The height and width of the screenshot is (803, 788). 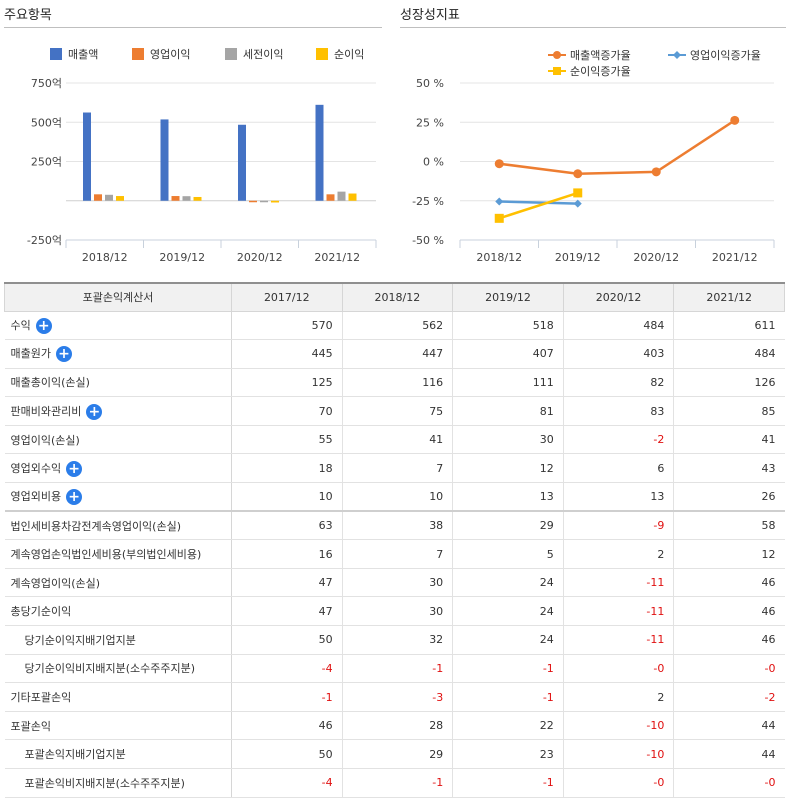 I want to click on row-label-cell: 포괄손익지배기업지분, so click(x=118, y=754).